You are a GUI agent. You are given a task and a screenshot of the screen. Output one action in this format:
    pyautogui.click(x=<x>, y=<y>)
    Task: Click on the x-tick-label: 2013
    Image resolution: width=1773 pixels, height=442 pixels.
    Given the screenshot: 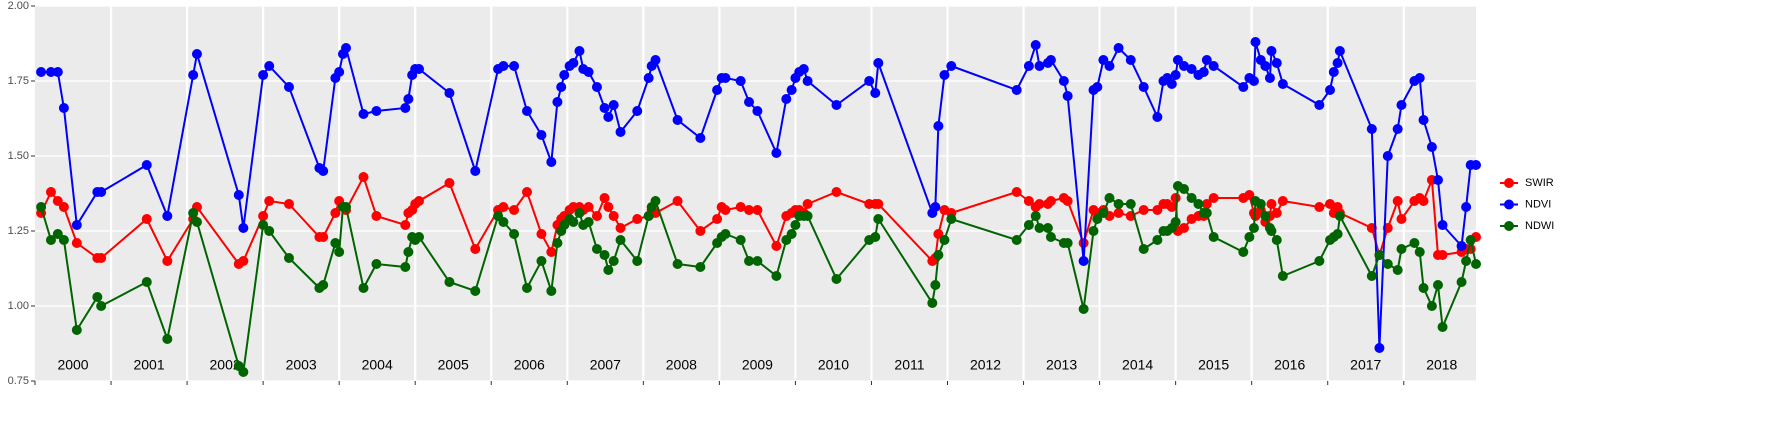 What is the action you would take?
    pyautogui.click(x=1061, y=365)
    